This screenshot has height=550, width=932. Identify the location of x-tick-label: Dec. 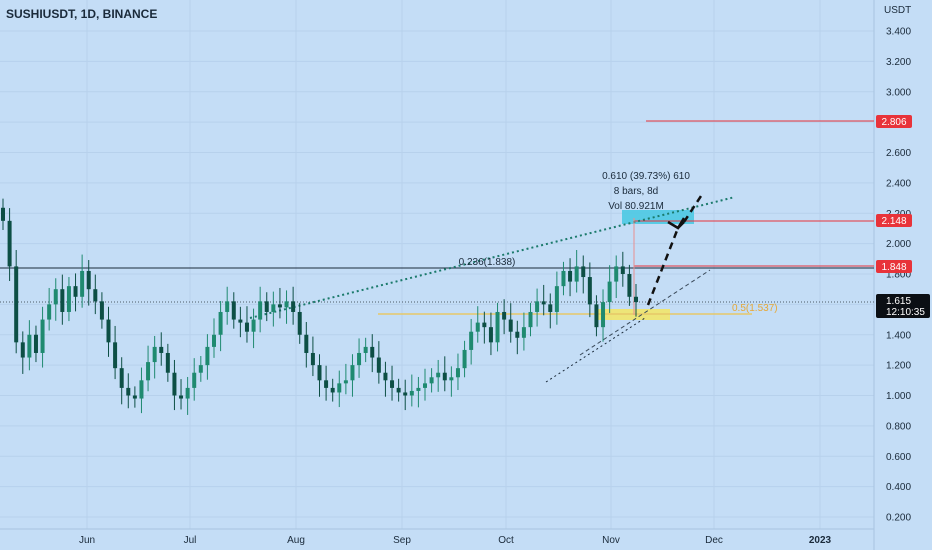
(714, 540).